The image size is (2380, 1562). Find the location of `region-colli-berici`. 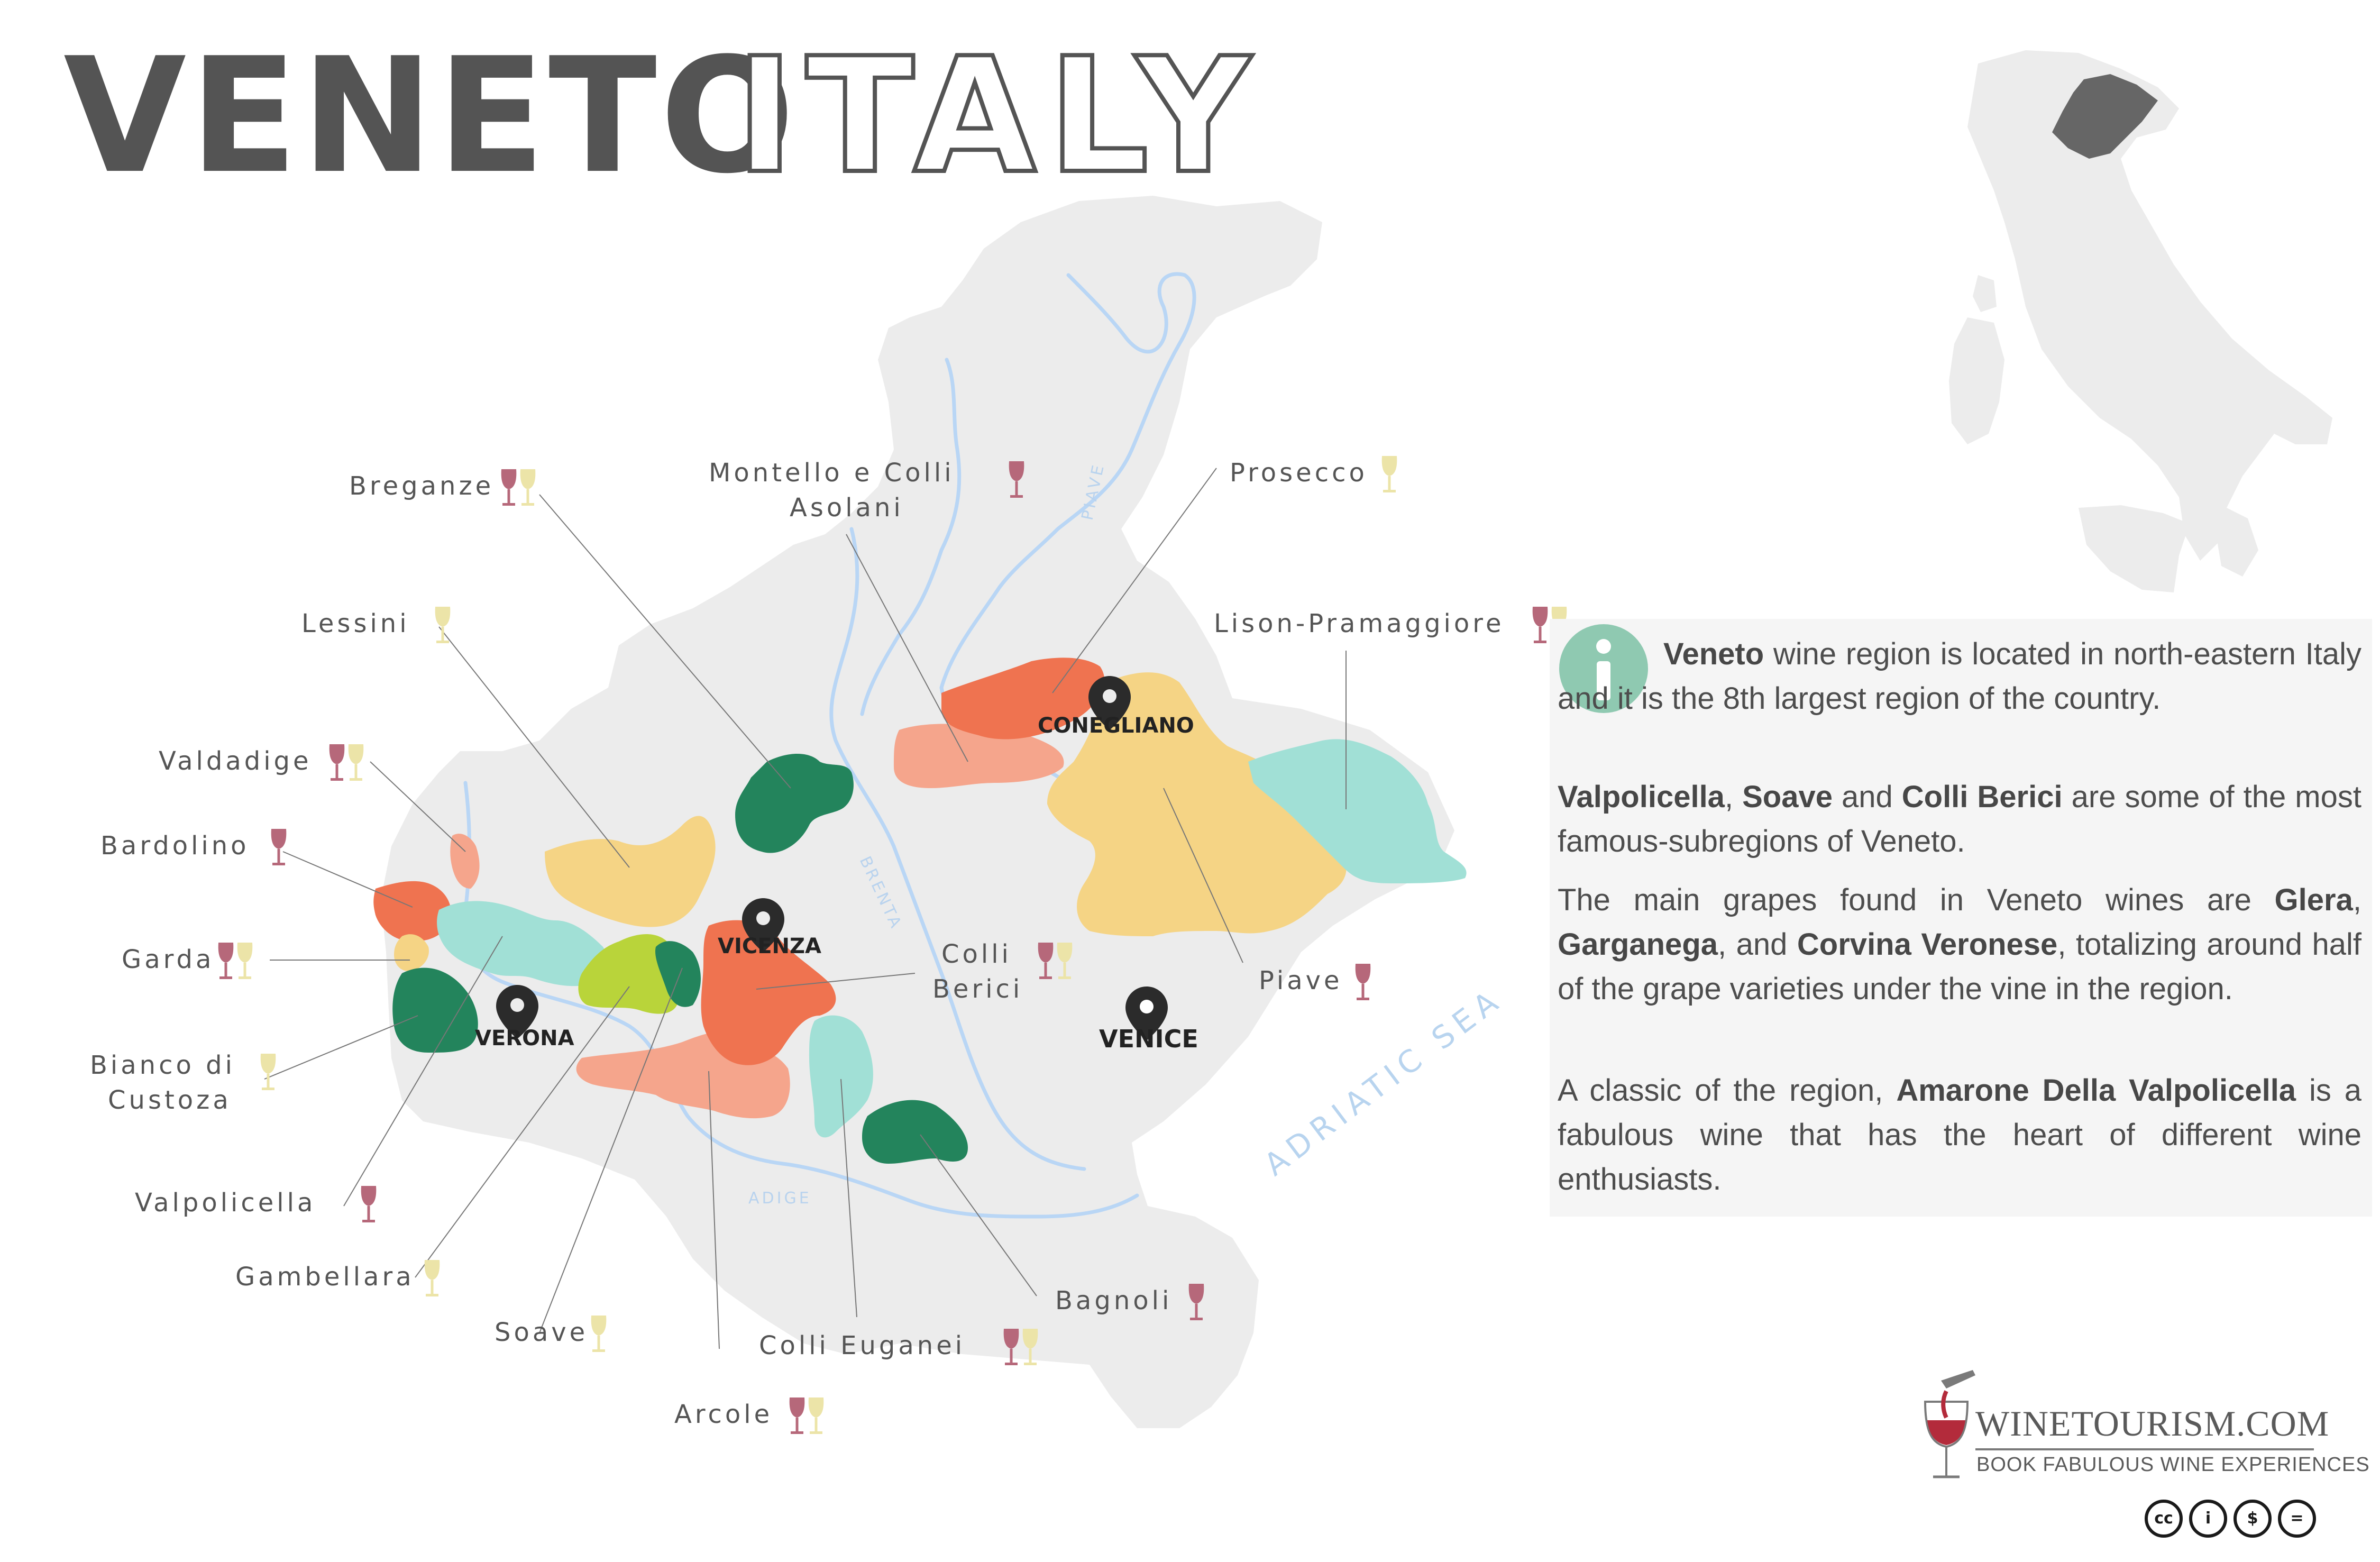

region-colli-berici is located at coordinates (768, 992).